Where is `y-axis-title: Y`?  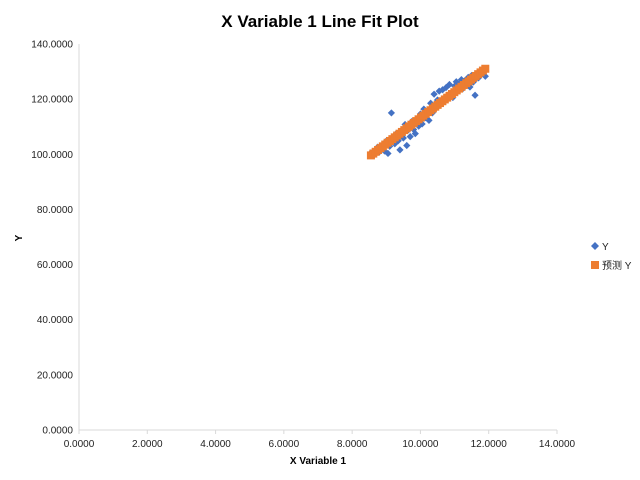 y-axis-title: Y is located at coordinates (19, 237).